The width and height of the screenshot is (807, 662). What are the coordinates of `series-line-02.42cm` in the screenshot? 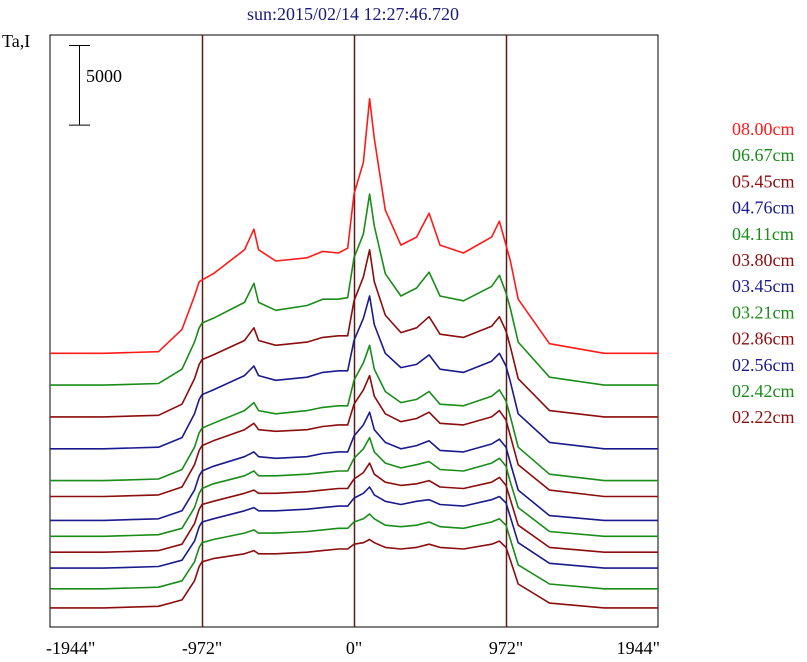 It's located at (354, 551).